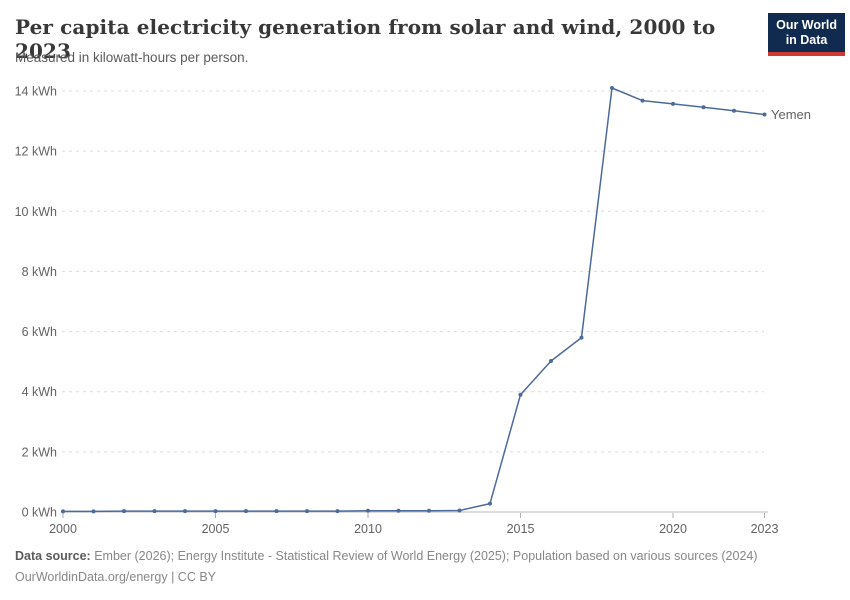 This screenshot has width=850, height=600. Describe the element at coordinates (36, 212) in the screenshot. I see `y-tick-label: 10 kWh` at that location.